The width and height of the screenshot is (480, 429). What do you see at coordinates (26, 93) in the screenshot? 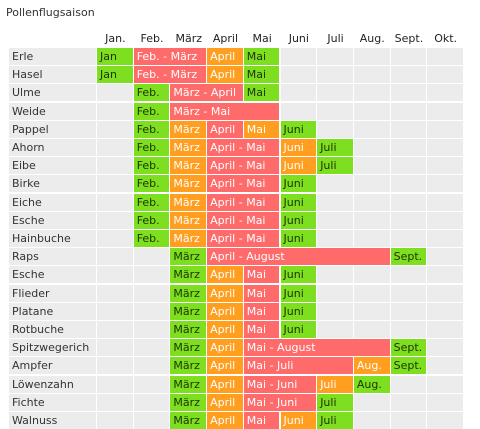
I see `plant-name: Ulme` at bounding box center [26, 93].